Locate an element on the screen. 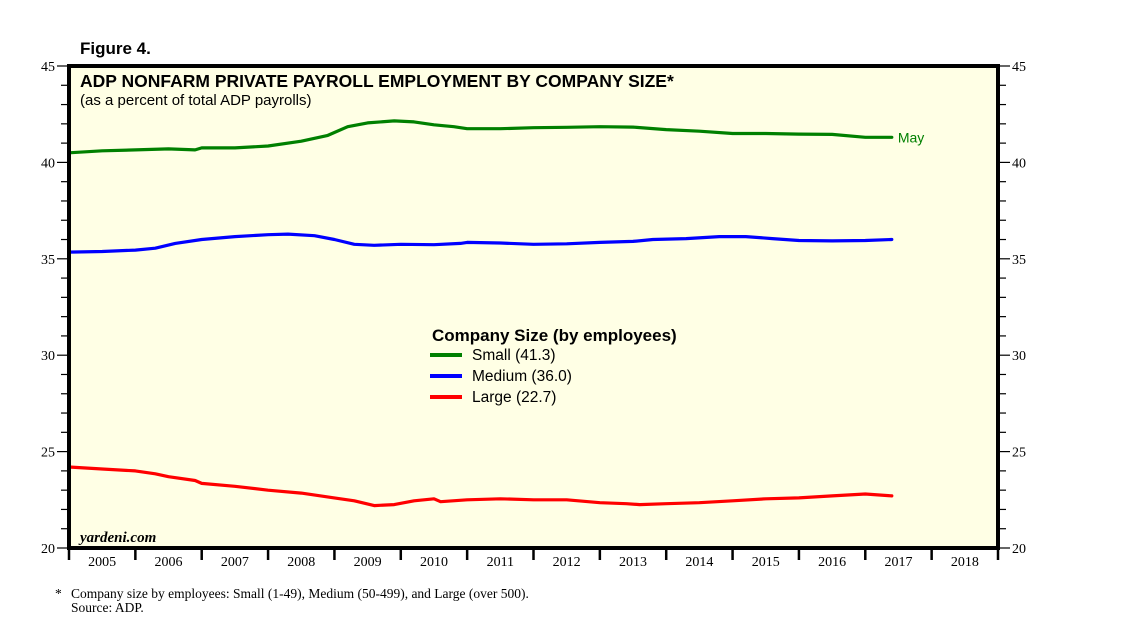  y-tick-label-right: 45 is located at coordinates (1019, 67).